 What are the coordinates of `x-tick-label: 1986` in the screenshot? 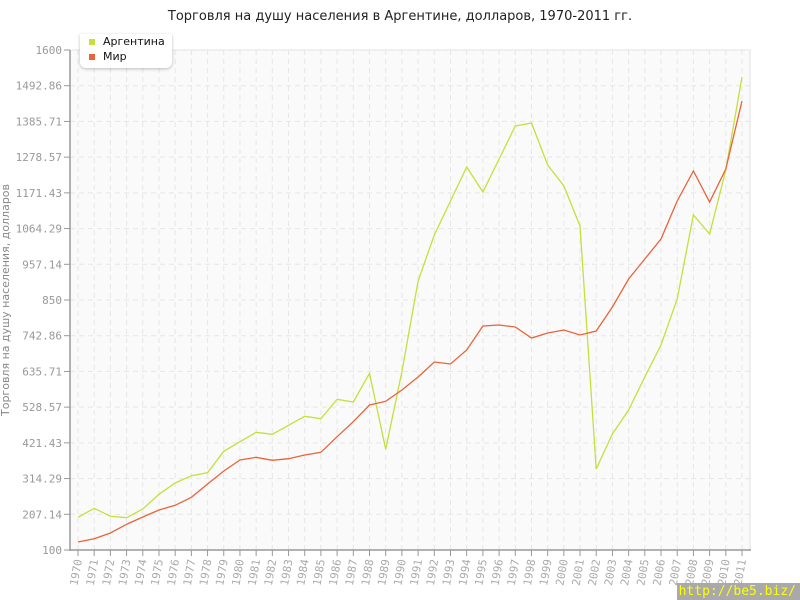 It's located at (335, 572).